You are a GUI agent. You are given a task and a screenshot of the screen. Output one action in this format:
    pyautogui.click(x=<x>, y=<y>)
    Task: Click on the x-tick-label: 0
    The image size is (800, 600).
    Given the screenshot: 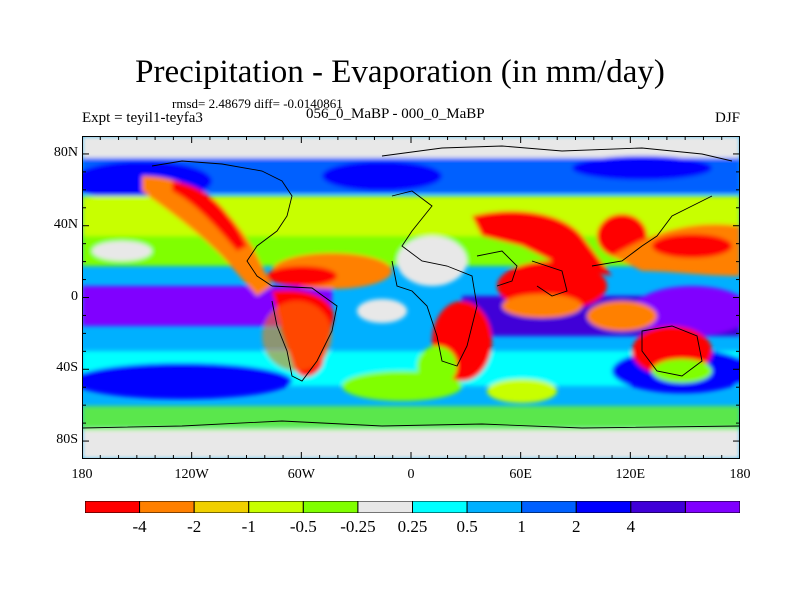 What is the action you would take?
    pyautogui.click(x=411, y=474)
    